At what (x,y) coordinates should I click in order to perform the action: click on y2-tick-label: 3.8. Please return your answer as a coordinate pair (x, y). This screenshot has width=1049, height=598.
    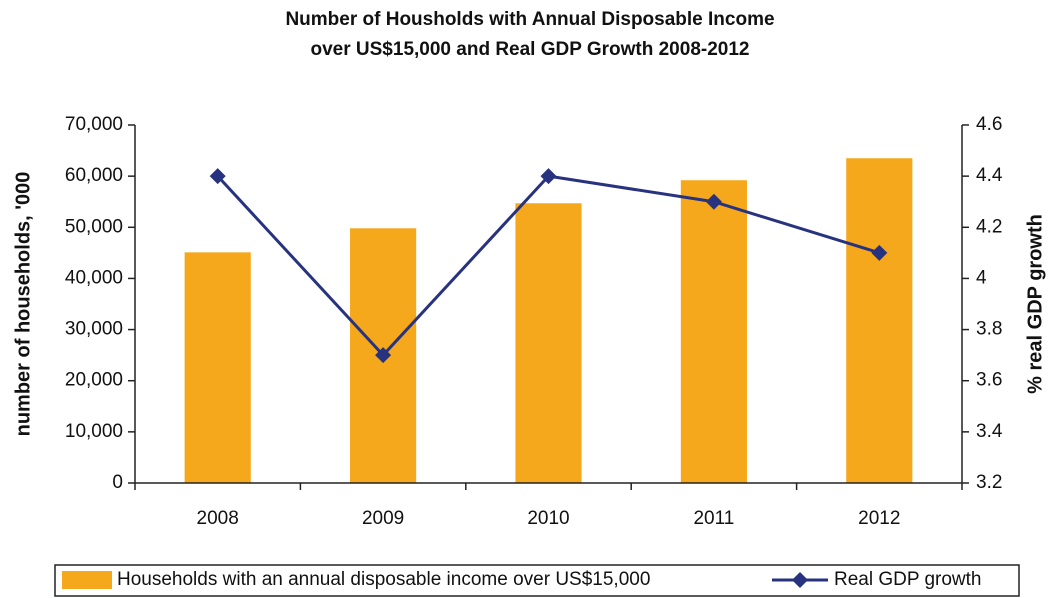
    Looking at the image, I should click on (989, 329).